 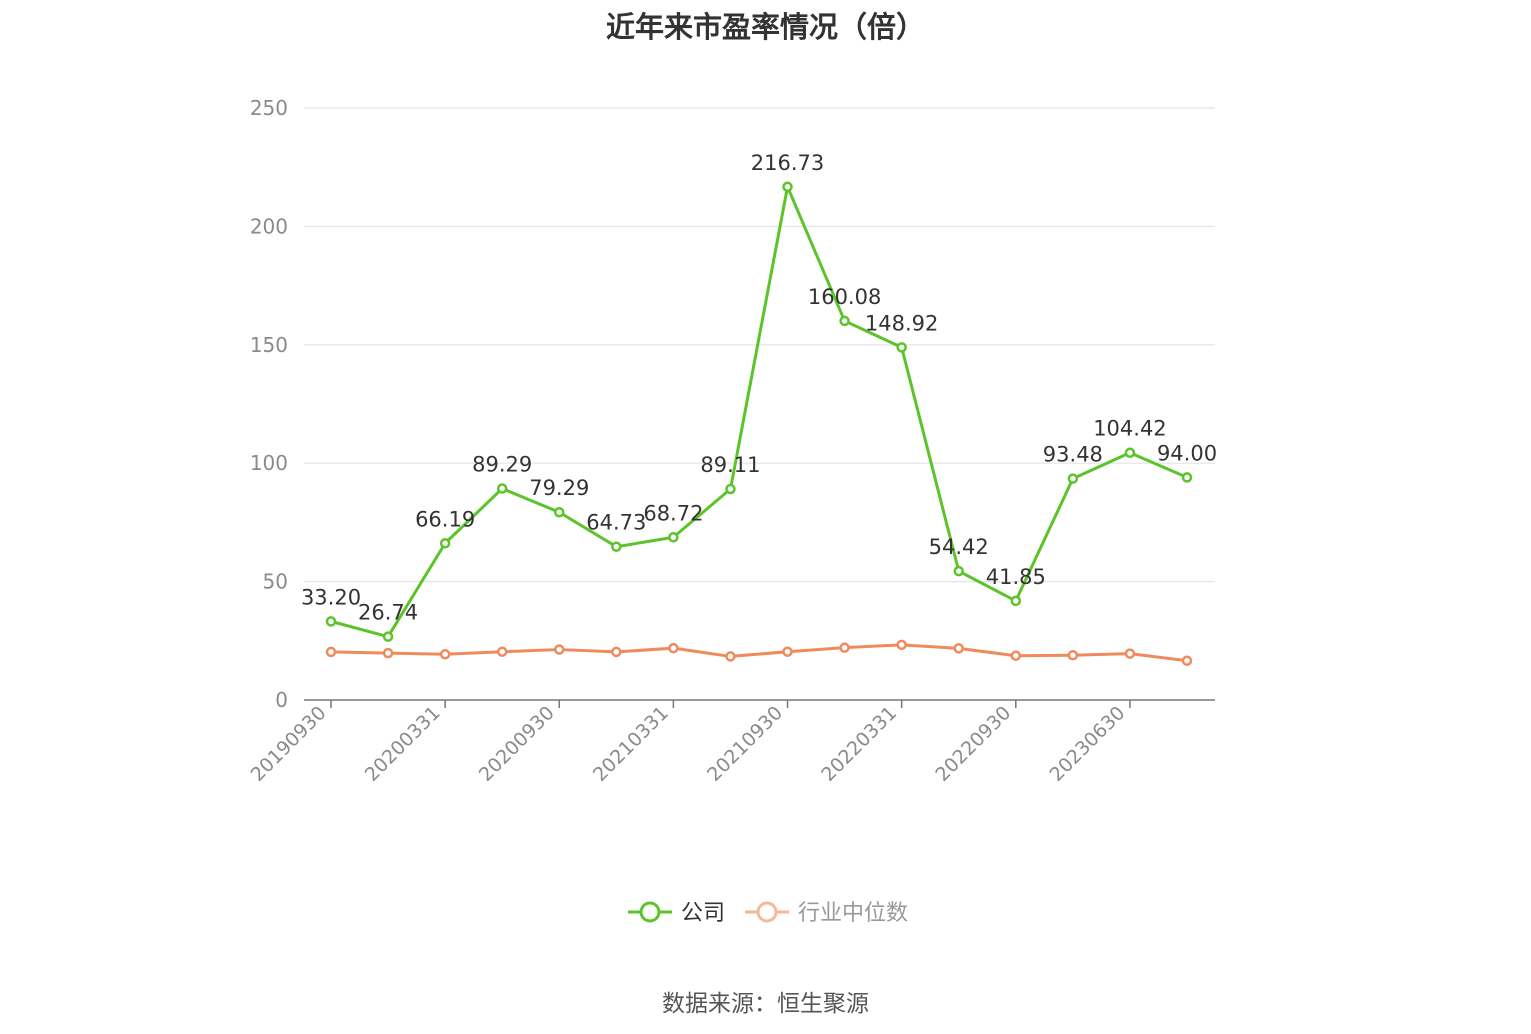 What do you see at coordinates (281, 700) in the screenshot?
I see `y-tick-label: 0` at bounding box center [281, 700].